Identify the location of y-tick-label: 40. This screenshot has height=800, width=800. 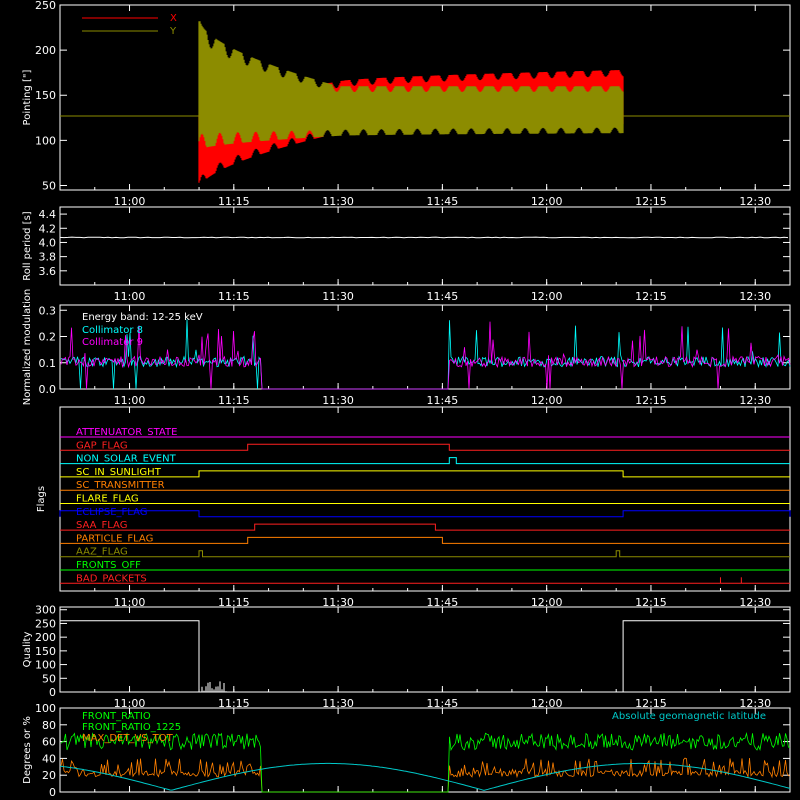
(49, 758).